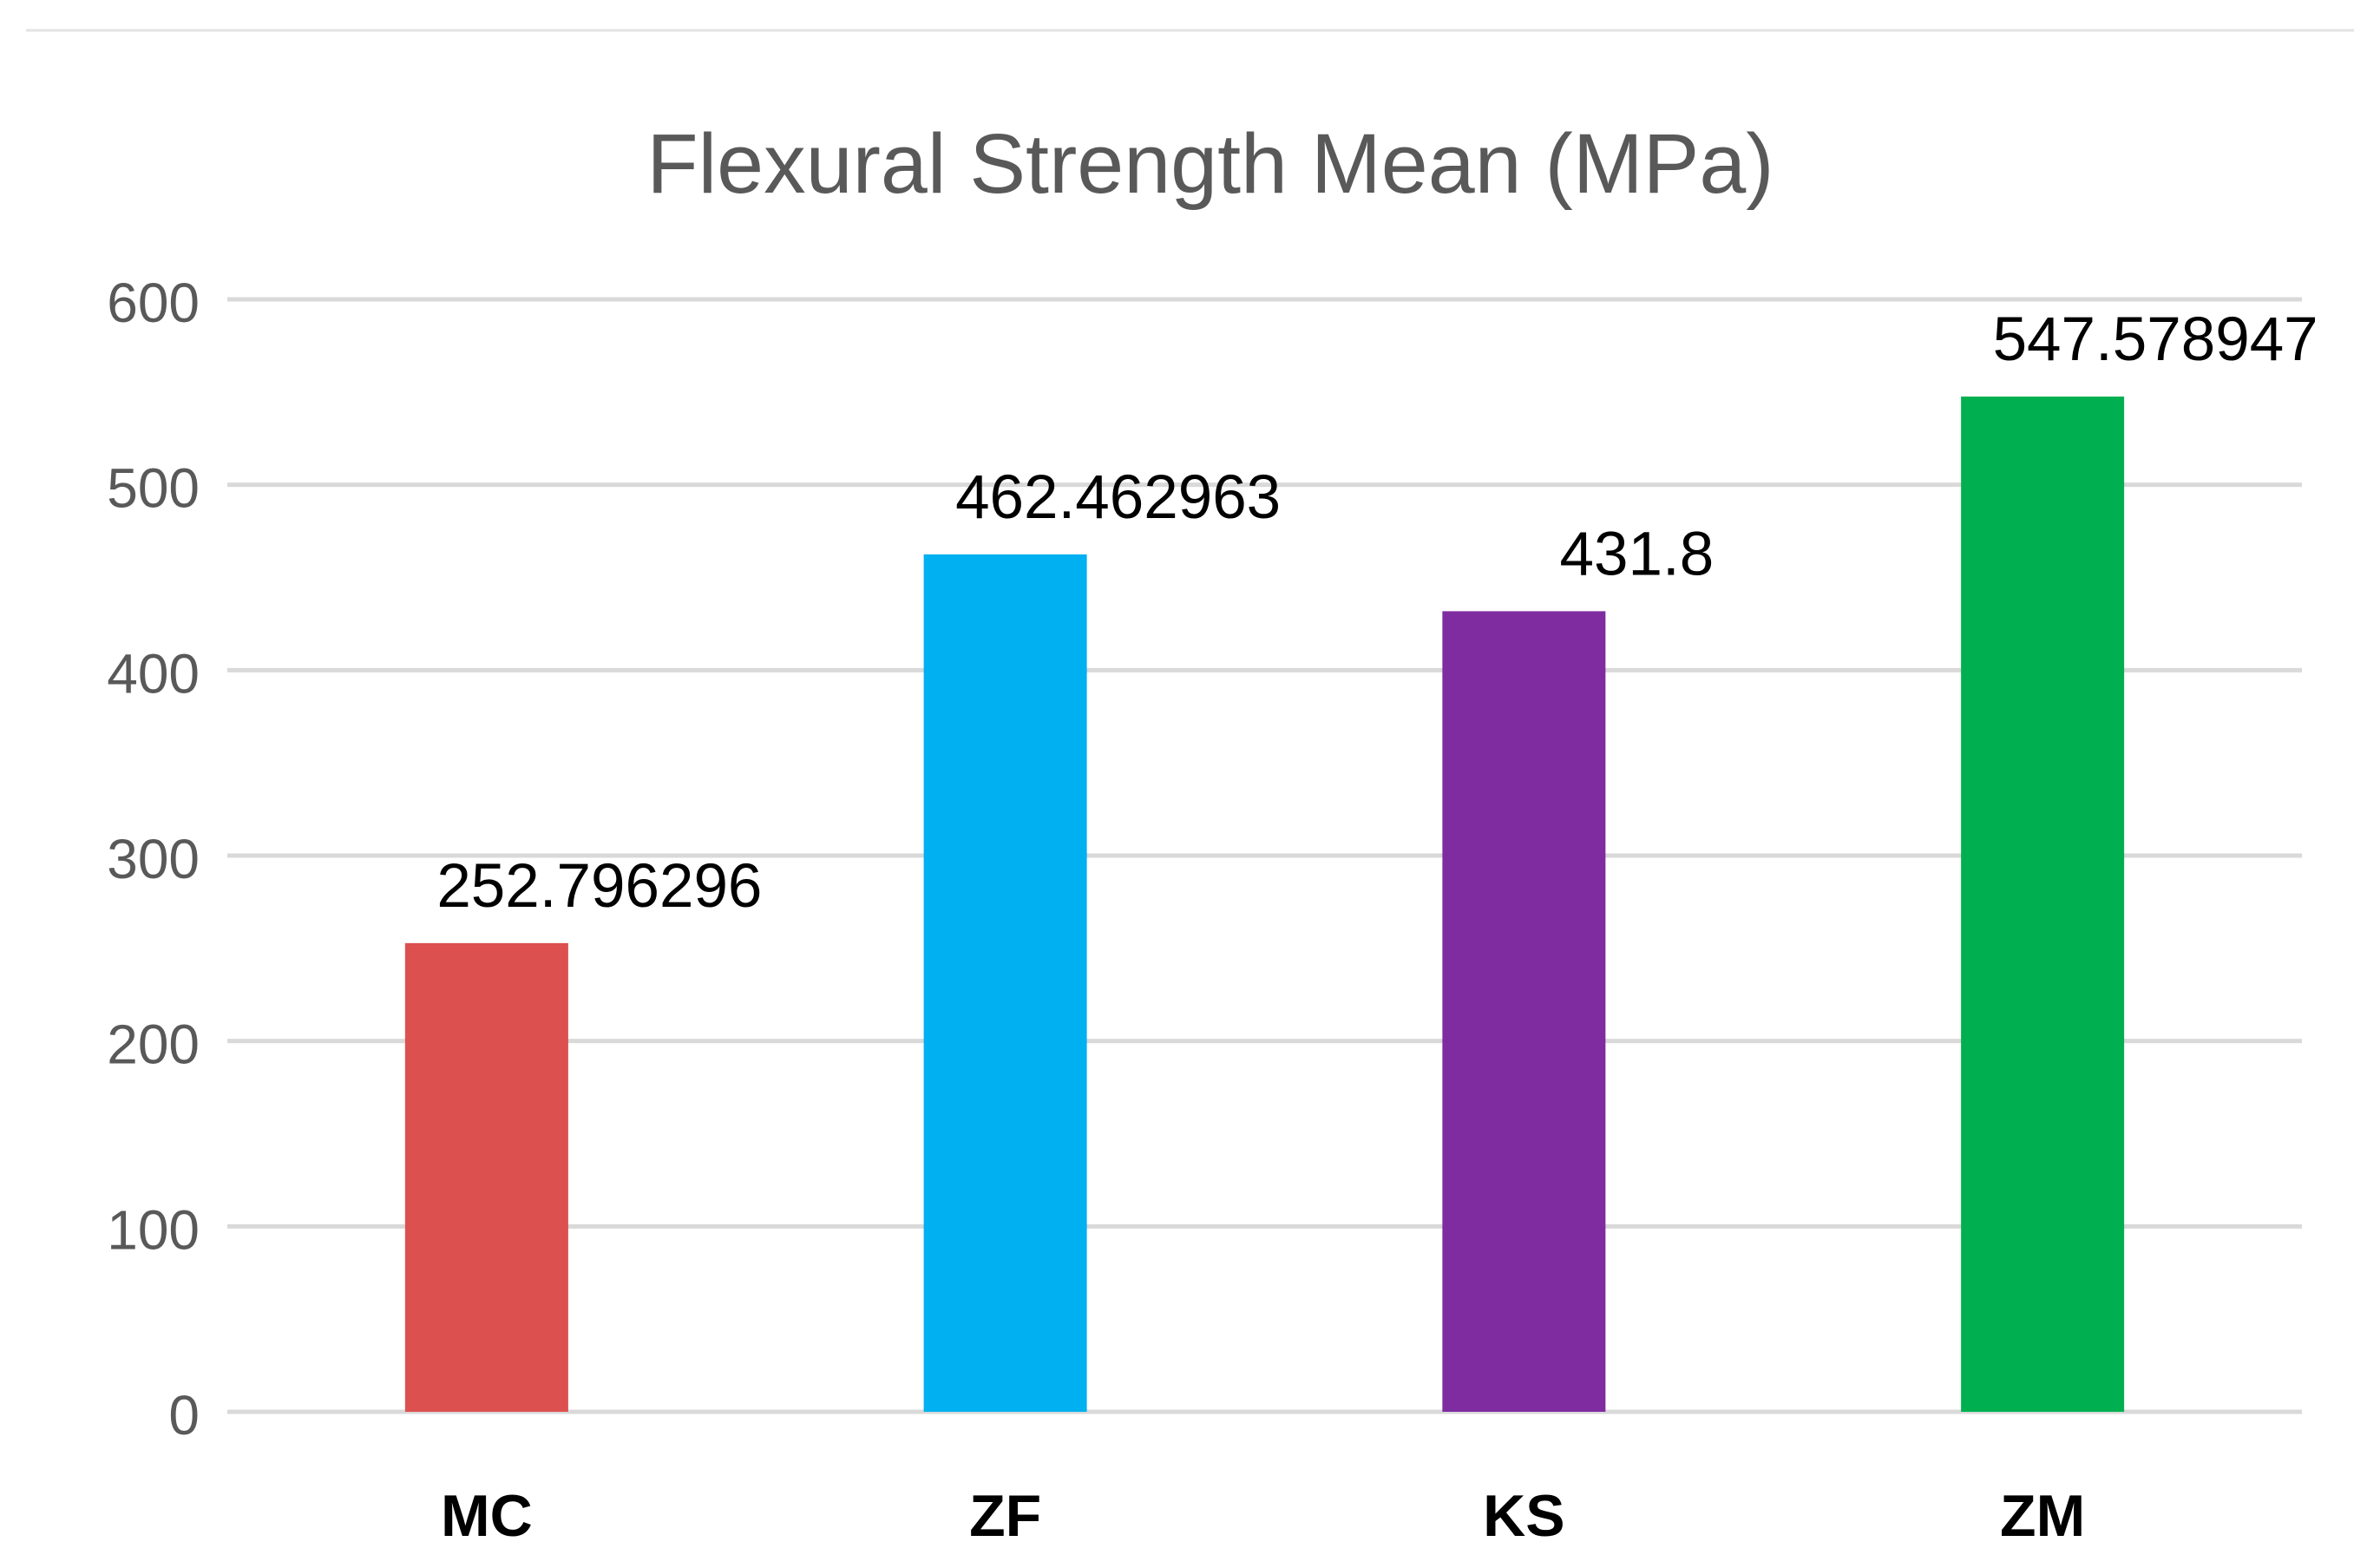 This screenshot has height=1568, width=2380. I want to click on chart-title: Flexural Strength Mean (MPa), so click(1210, 163).